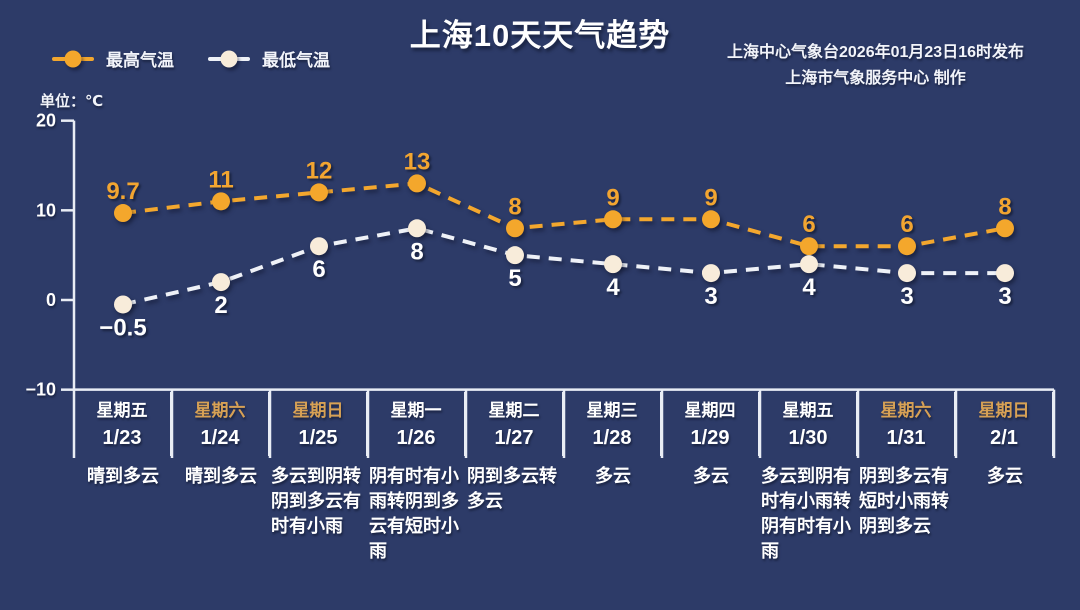 The height and width of the screenshot is (610, 1080). I want to click on value-label-min: 8, so click(416, 251).